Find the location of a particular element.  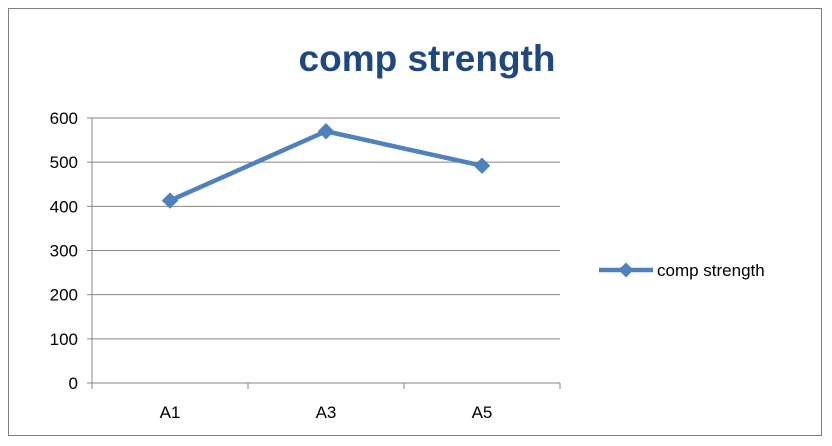

legend-marker is located at coordinates (626, 270).